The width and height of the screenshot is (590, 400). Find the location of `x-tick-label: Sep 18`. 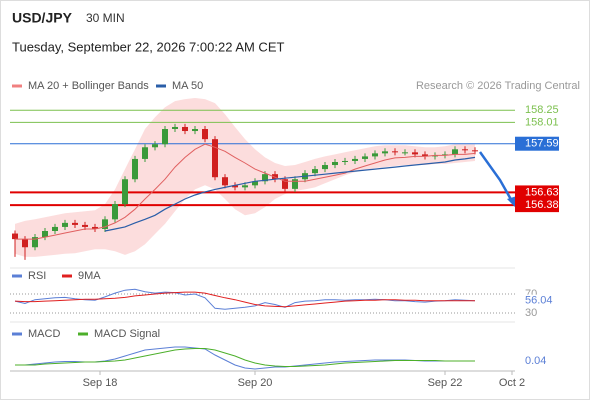

x-tick-label: Sep 18 is located at coordinates (100, 383).